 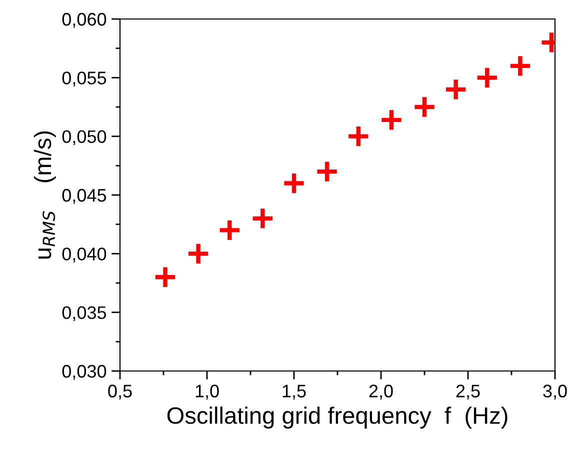 What do you see at coordinates (555, 392) in the screenshot?
I see `x-tick-label: 3,0` at bounding box center [555, 392].